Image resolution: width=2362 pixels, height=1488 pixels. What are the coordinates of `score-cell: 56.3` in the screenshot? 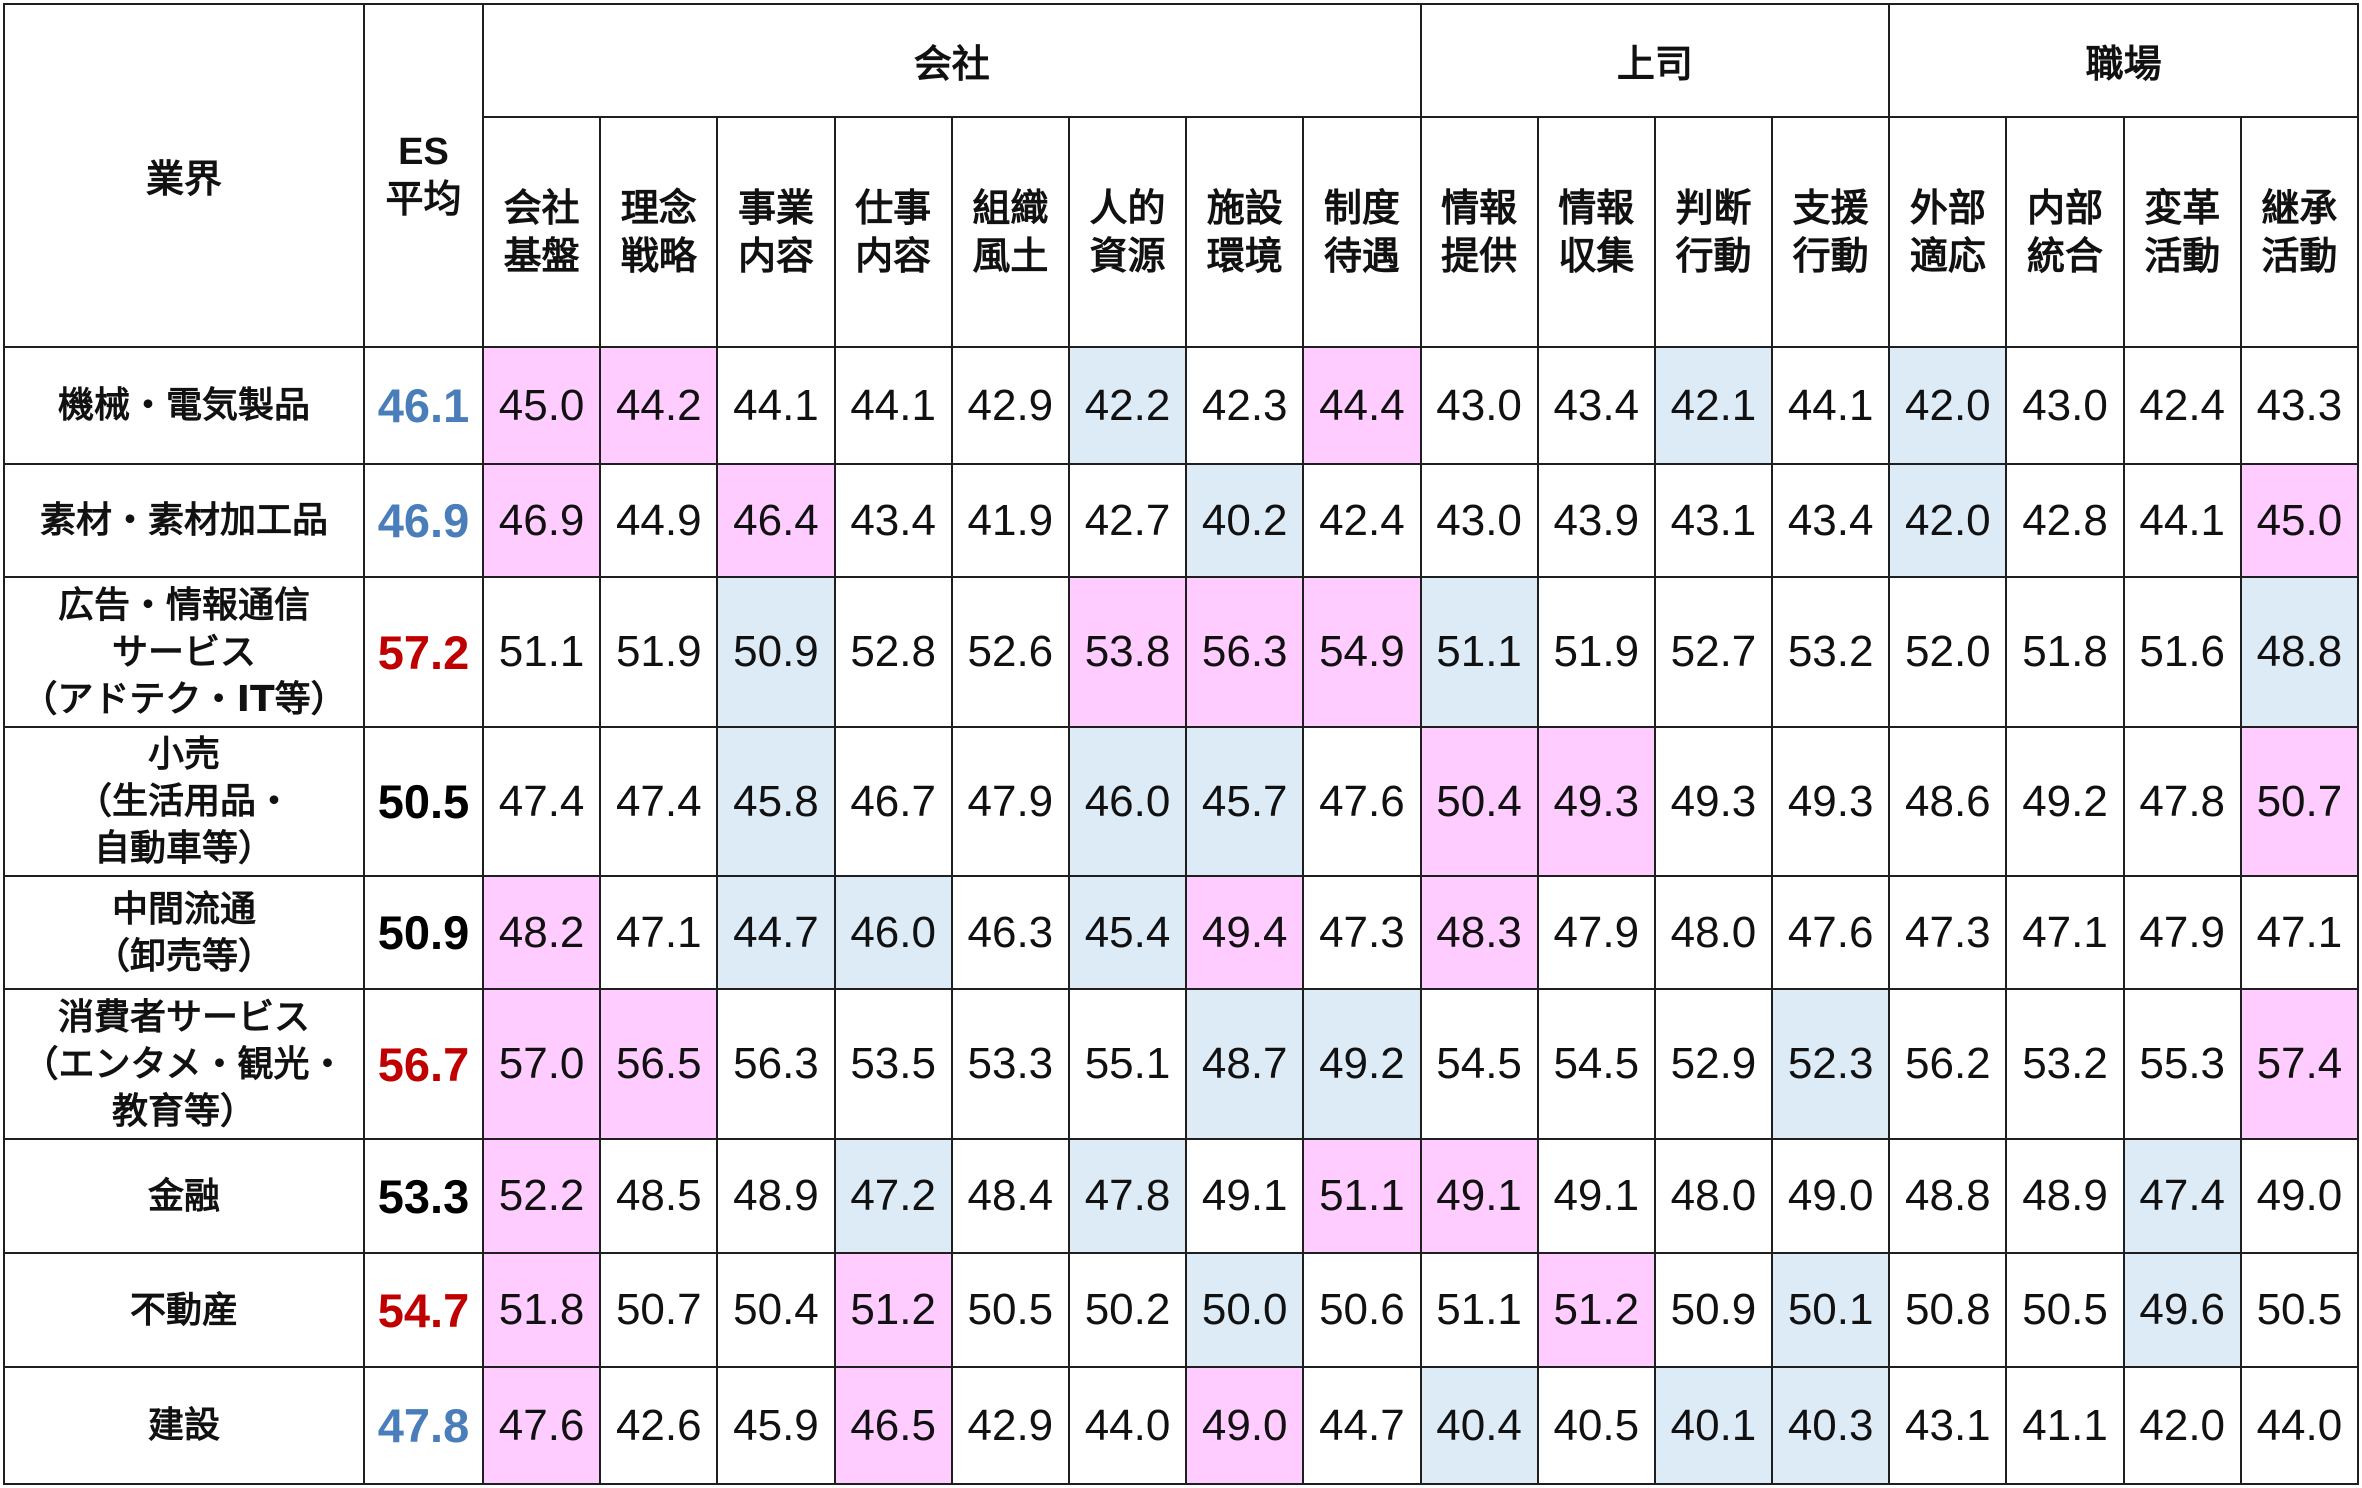 It's located at (776, 1064).